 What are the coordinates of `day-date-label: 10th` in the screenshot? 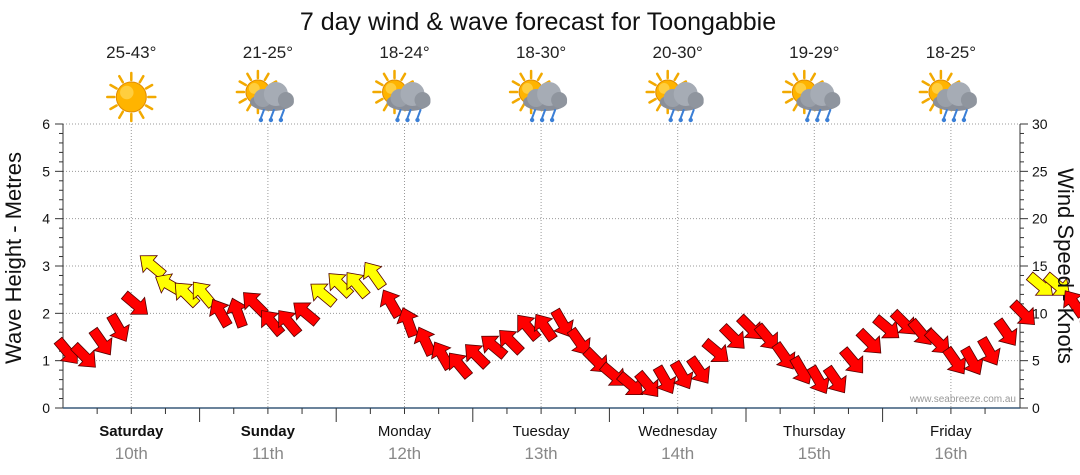 It's located at (131, 453).